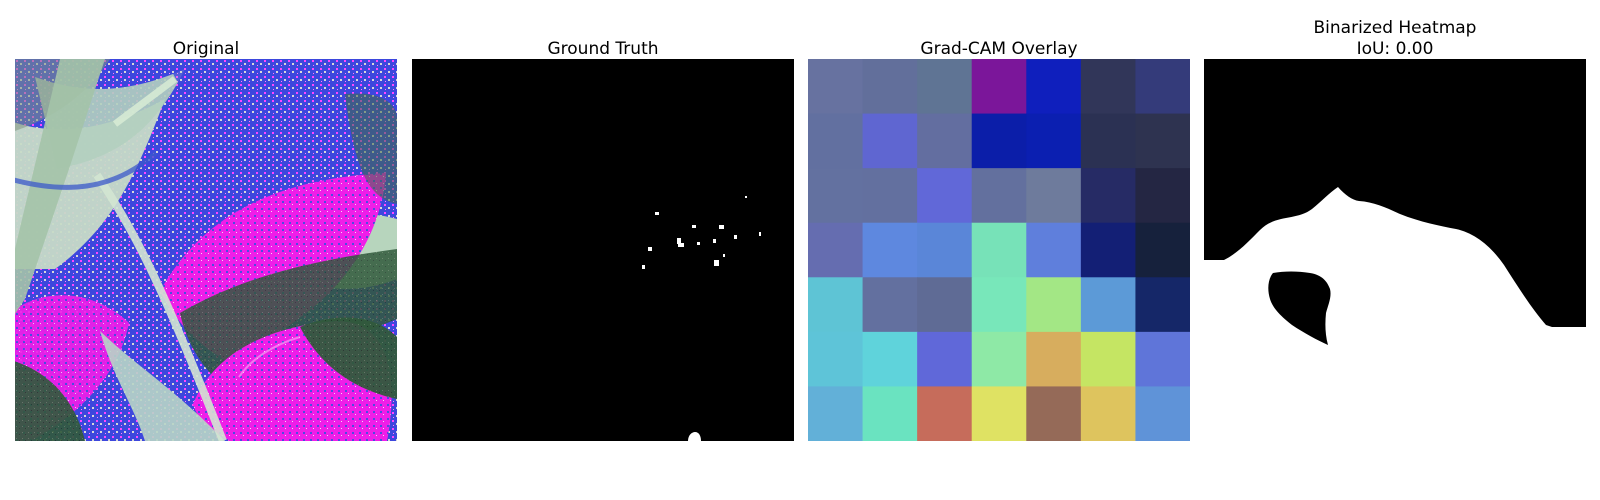  I want to click on panel-title-binarized-heatmap: Binarized Heatmap IoU: 0.00, so click(1395, 38).